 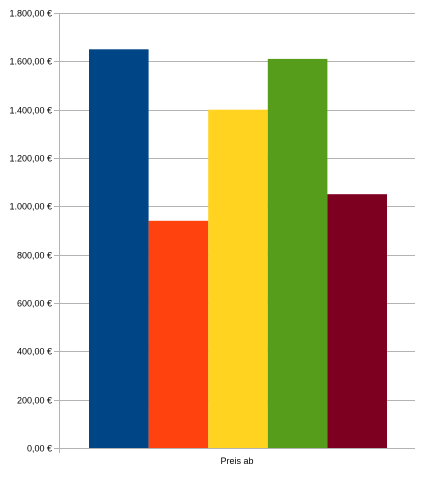 I want to click on y-tick-label: 800,00 €, so click(x=34, y=256).